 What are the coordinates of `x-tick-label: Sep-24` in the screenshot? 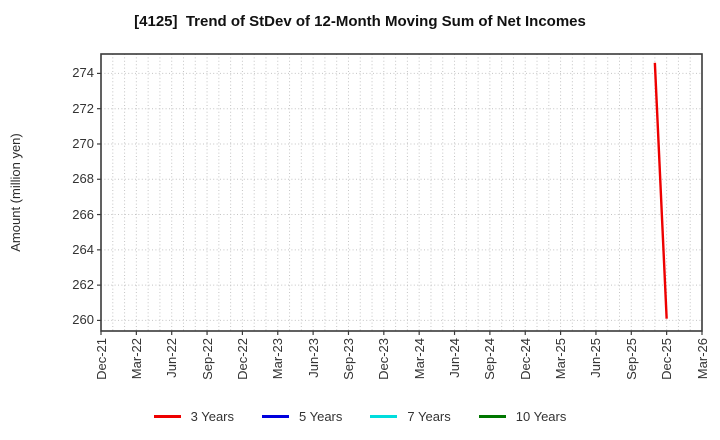 It's located at (490, 359).